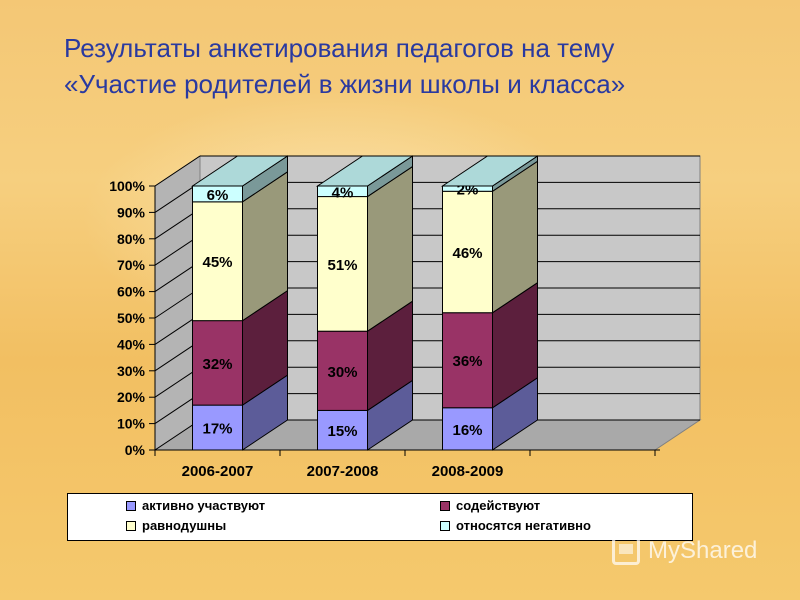  I want to click on data-label-1-1: 30%, so click(342, 372).